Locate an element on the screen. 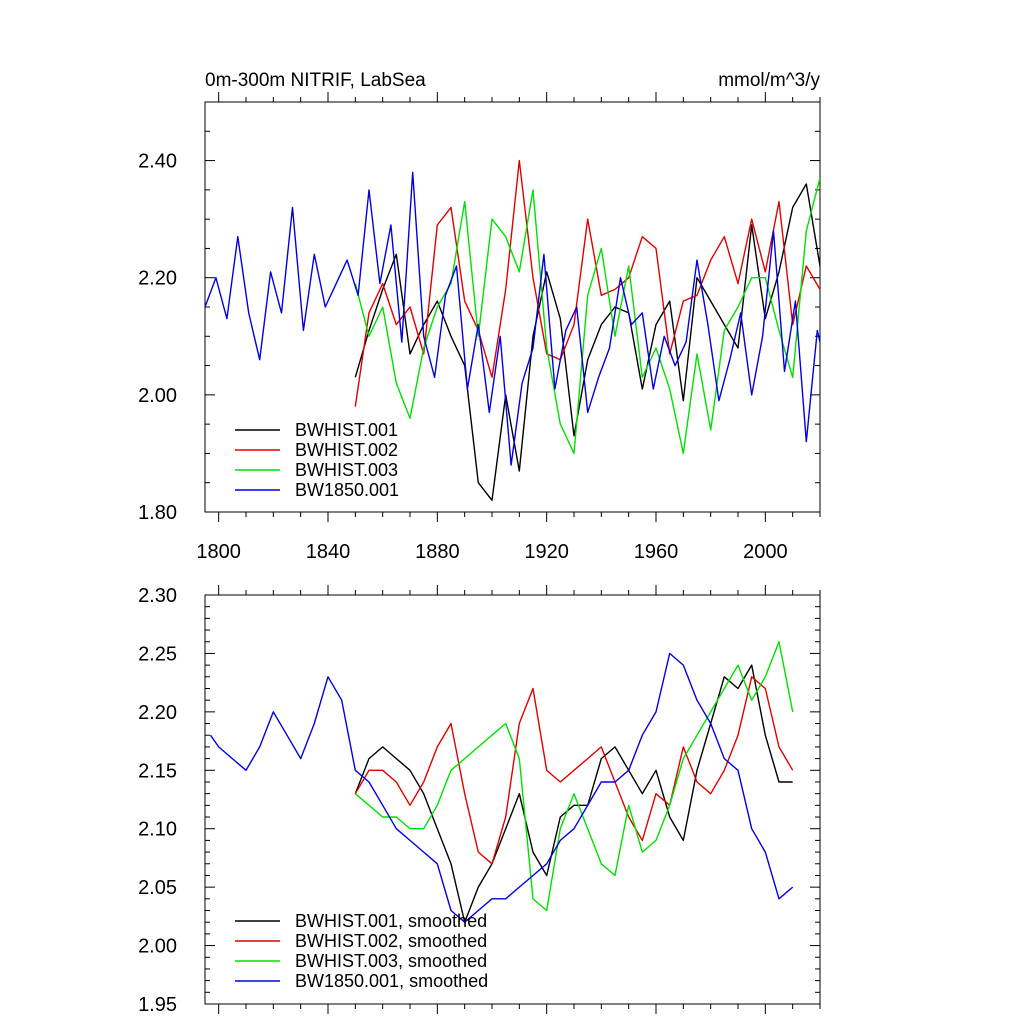  y-tick-label: 2.15 is located at coordinates (157, 771).